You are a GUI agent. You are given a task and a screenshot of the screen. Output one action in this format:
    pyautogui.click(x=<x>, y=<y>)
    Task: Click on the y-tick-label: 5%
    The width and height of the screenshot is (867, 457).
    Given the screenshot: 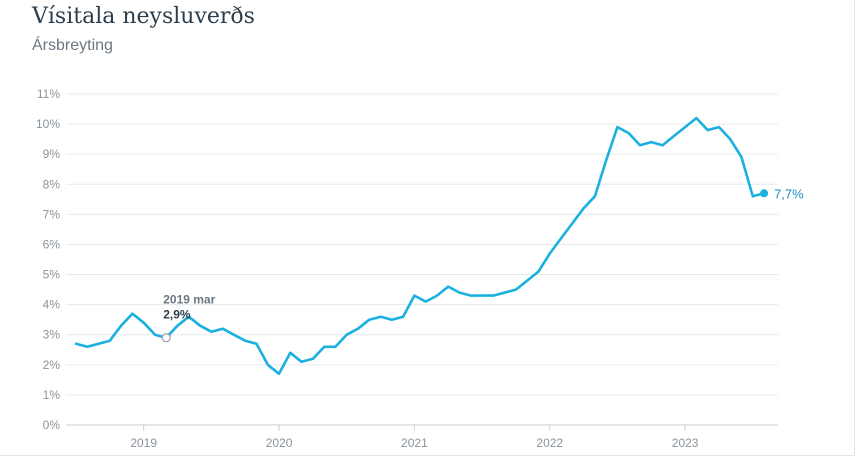 What is the action you would take?
    pyautogui.click(x=52, y=275)
    